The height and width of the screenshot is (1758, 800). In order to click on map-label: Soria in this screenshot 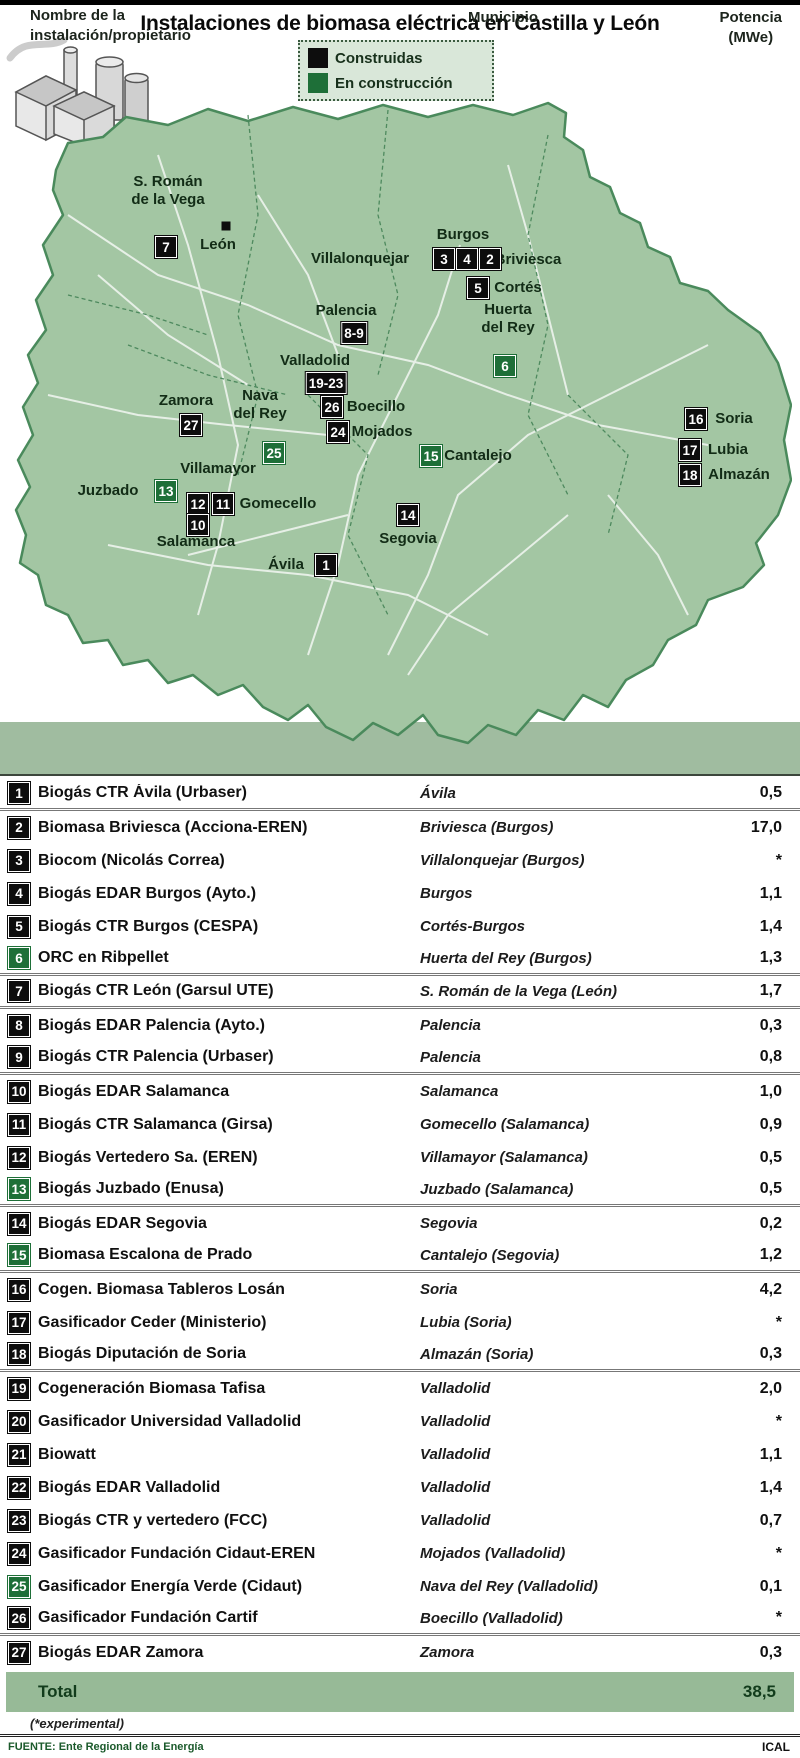, I will do `click(734, 418)`.